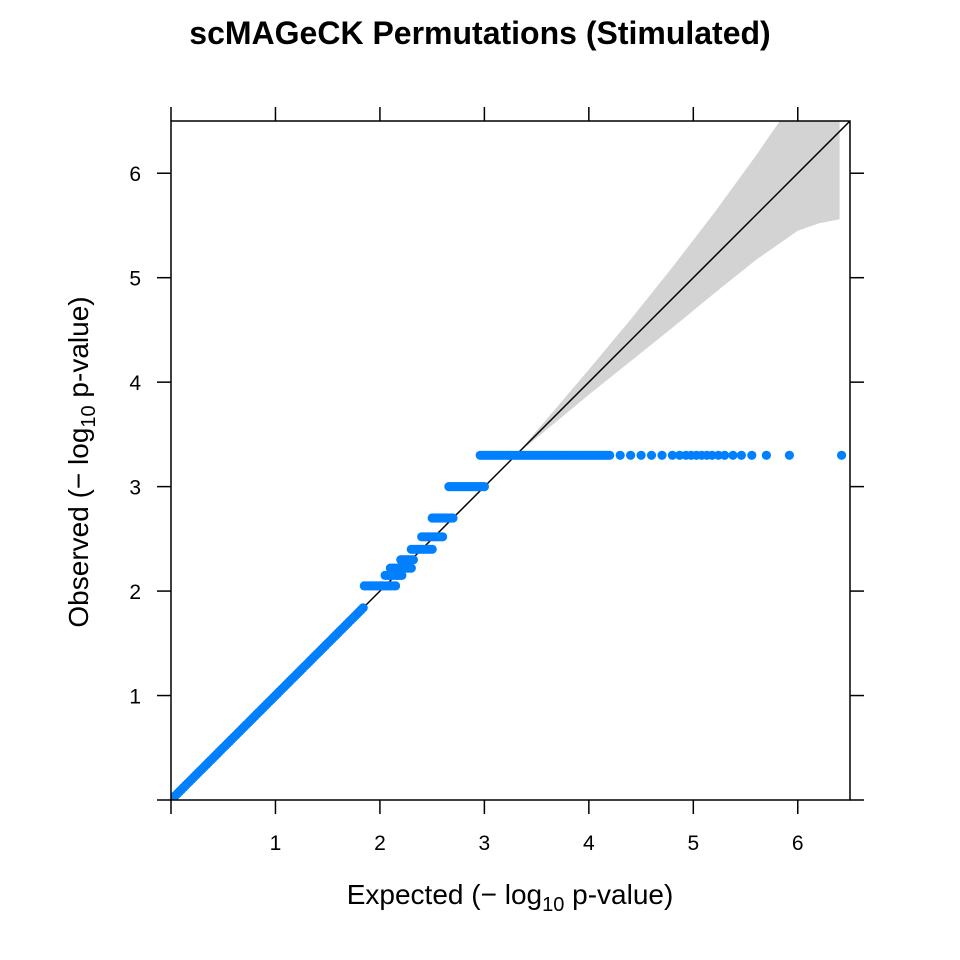 The width and height of the screenshot is (960, 960). Describe the element at coordinates (276, 843) in the screenshot. I see `x-tick-label: 1` at that location.